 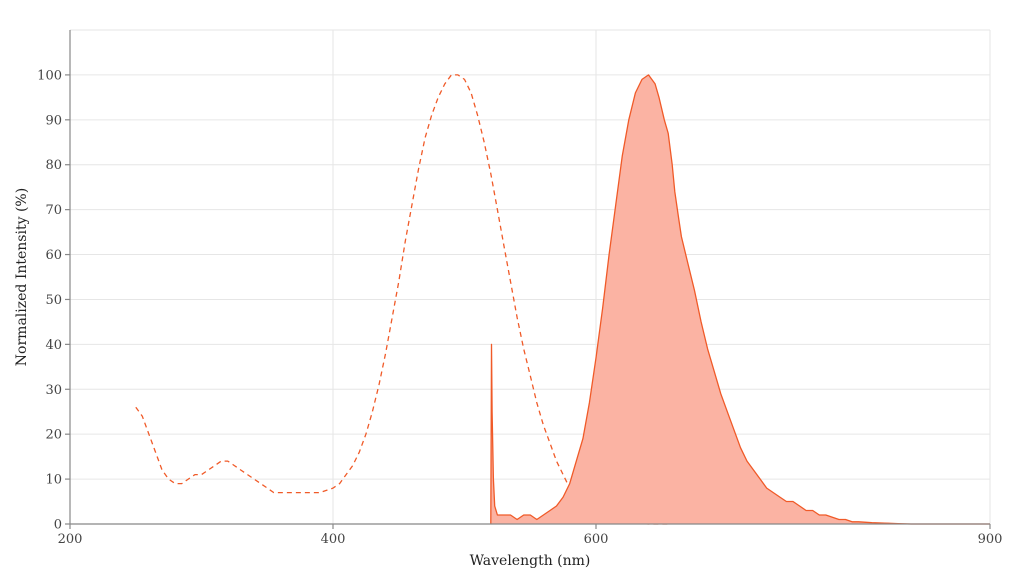 What do you see at coordinates (22, 277) in the screenshot?
I see `y-axis-title: Normalized Intensity (%)` at bounding box center [22, 277].